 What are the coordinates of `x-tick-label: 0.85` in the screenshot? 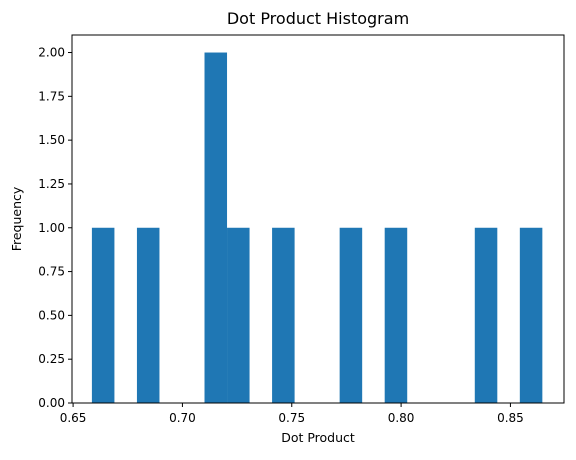 It's located at (510, 418).